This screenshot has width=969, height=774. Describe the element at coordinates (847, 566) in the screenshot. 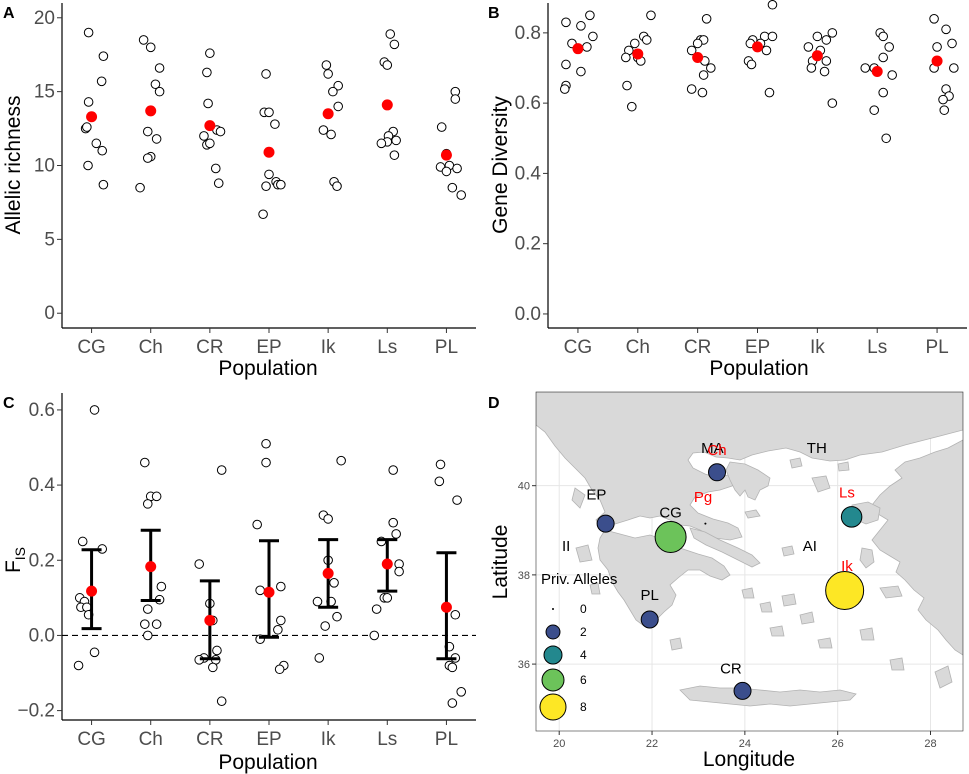

I see `site-label-ik: Ik` at that location.